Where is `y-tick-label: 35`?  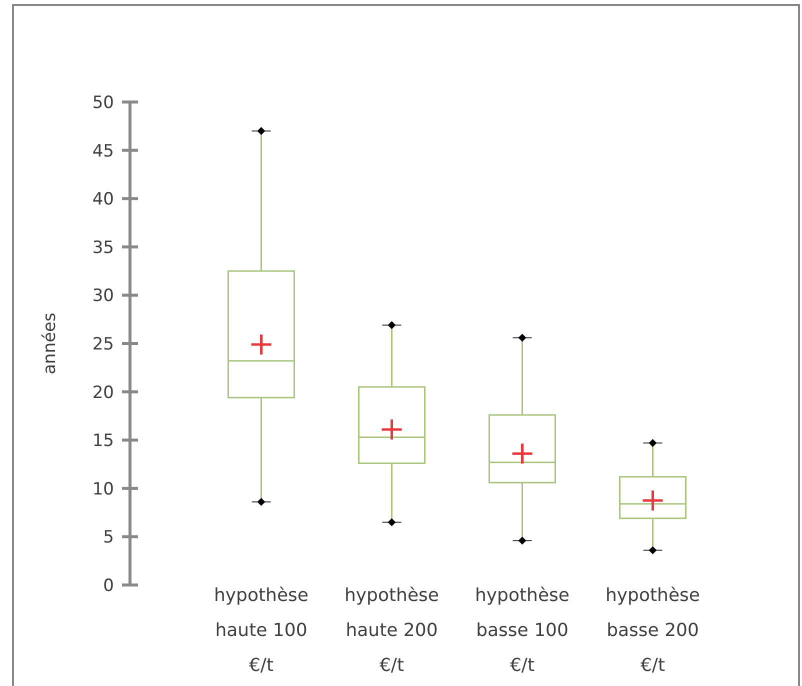 y-tick-label: 35 is located at coordinates (103, 248).